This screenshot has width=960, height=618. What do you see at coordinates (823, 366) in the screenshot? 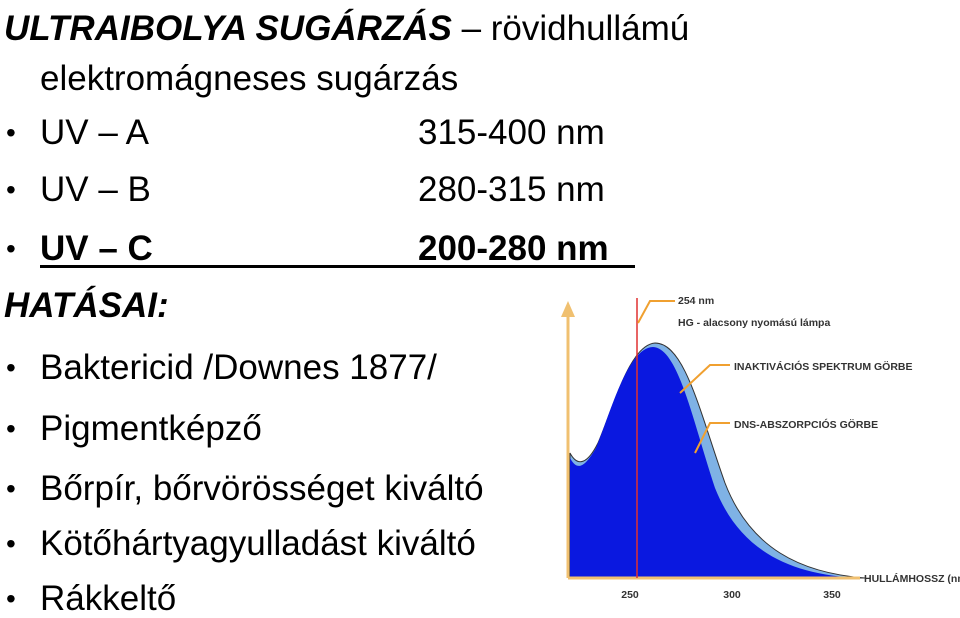
I see `inactivation-label: INAKTIVÁCIÓS SPEKTRUM GÖRBE` at bounding box center [823, 366].